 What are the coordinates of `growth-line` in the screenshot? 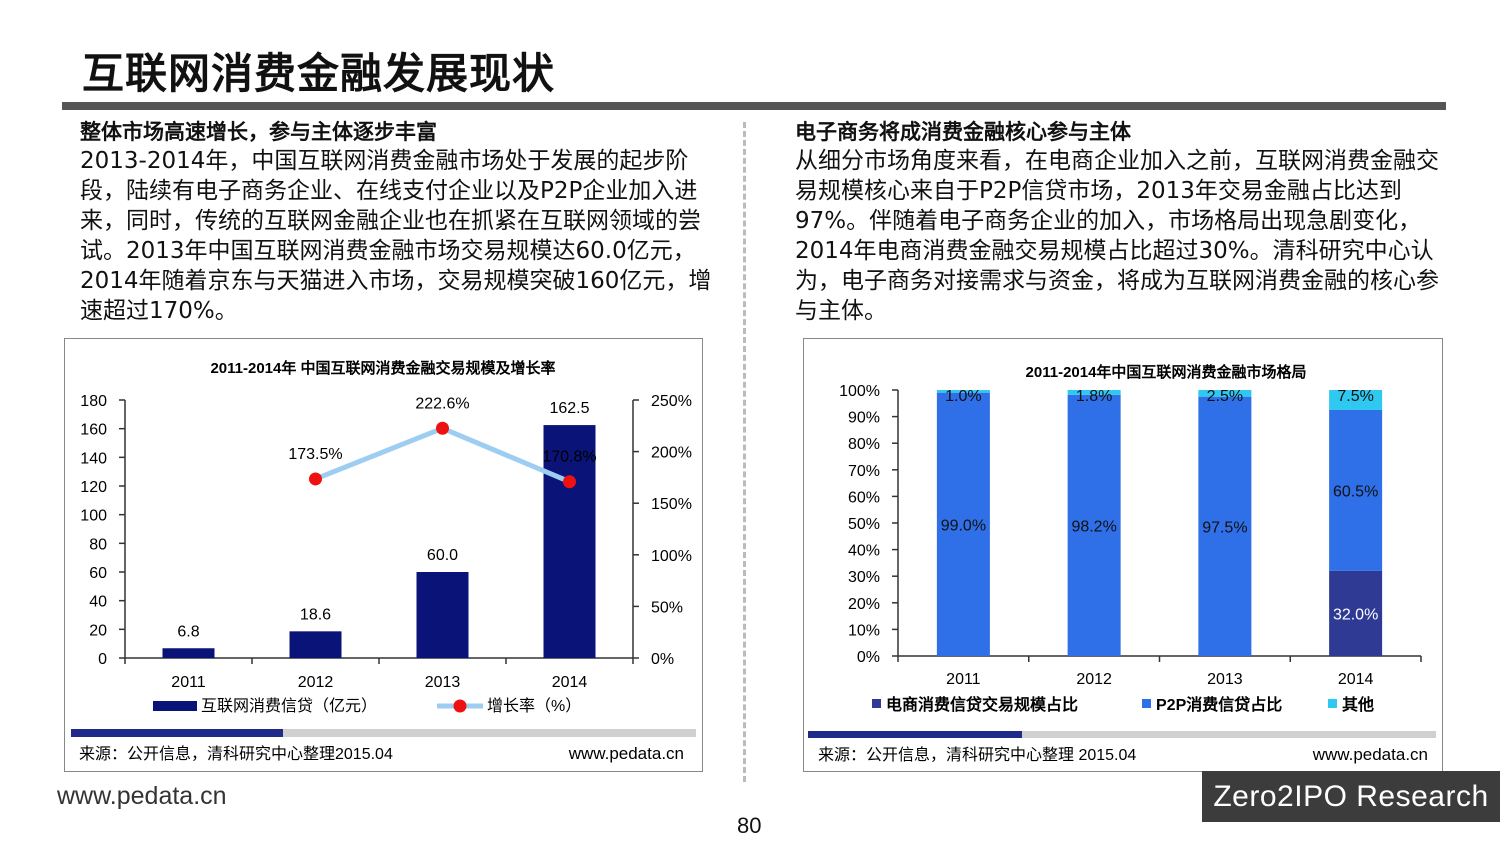 It's located at (442, 455).